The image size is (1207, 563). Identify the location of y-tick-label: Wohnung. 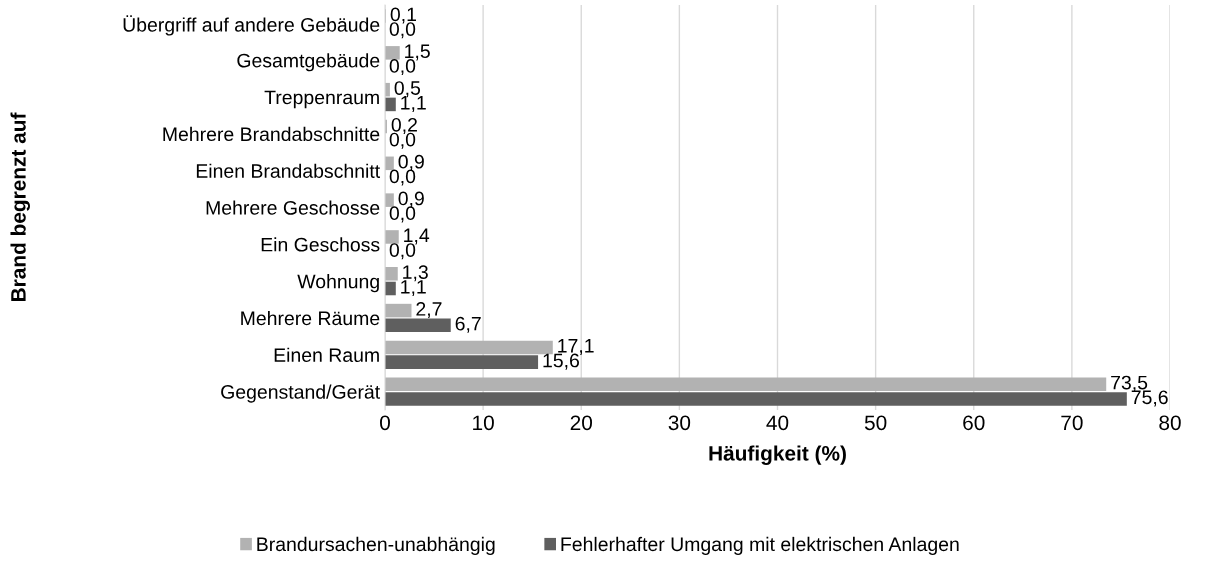
(338, 283).